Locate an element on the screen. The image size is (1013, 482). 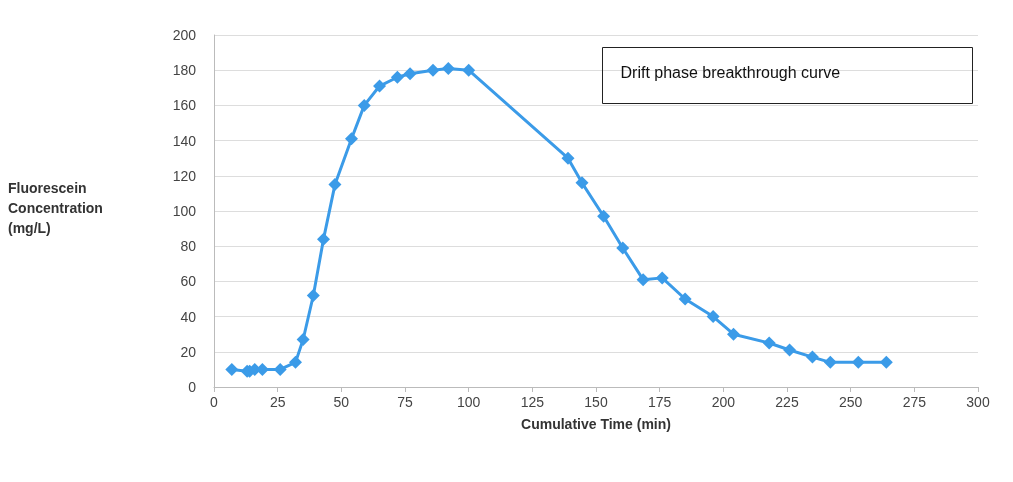
y-tick-label: 20 is located at coordinates (188, 351).